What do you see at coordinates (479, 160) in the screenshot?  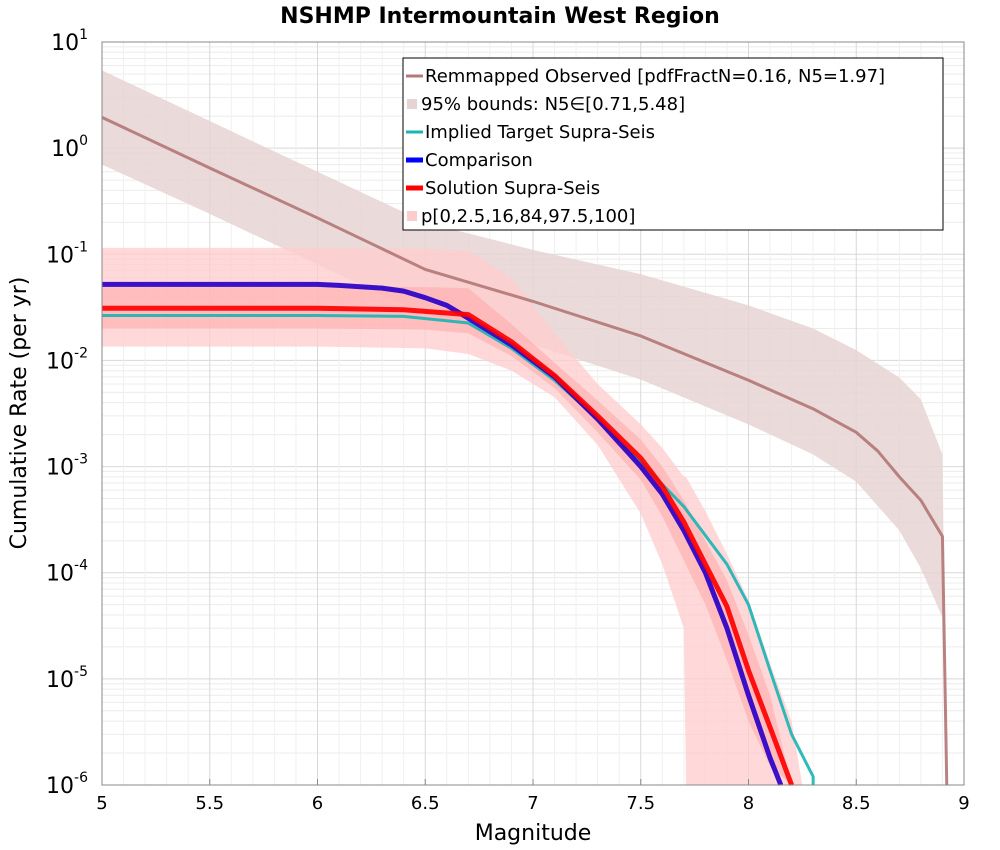 I see `legend-label-3: Comparison` at bounding box center [479, 160].